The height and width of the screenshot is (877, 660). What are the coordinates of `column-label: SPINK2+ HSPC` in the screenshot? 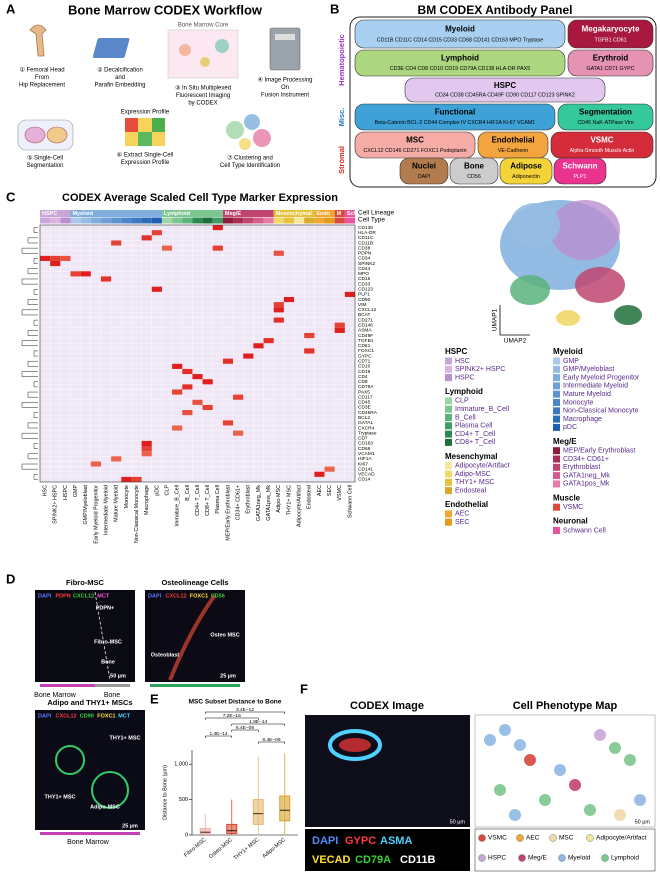 It's located at (56, 504).